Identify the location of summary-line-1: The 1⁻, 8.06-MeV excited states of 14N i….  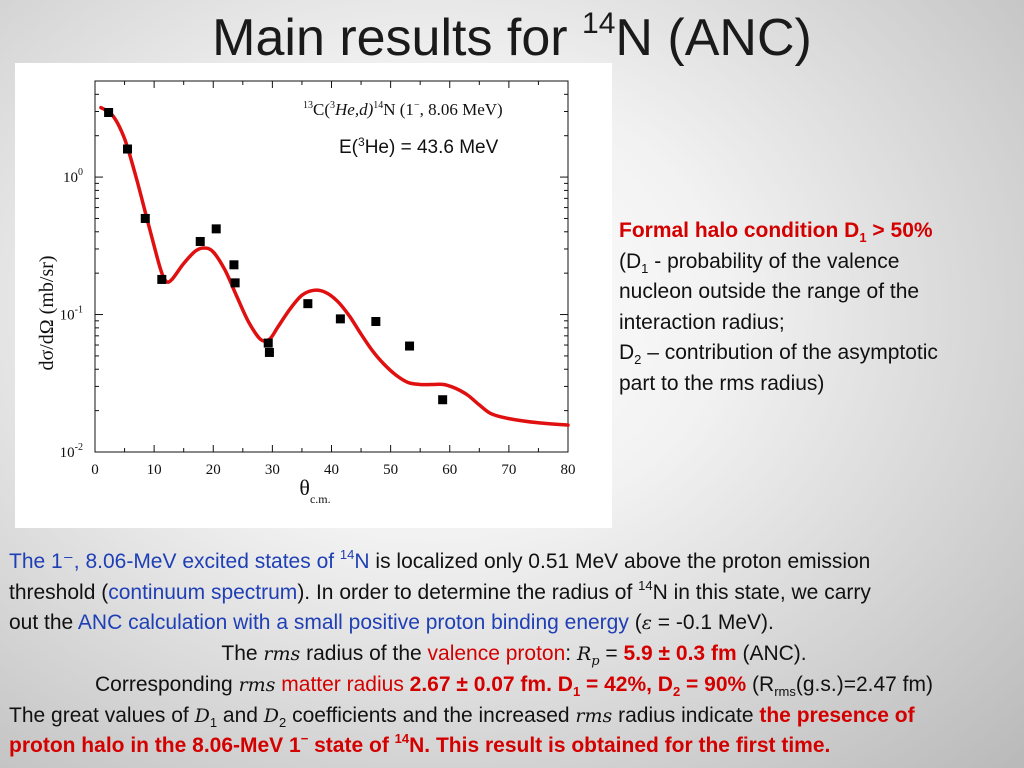
(440, 560).